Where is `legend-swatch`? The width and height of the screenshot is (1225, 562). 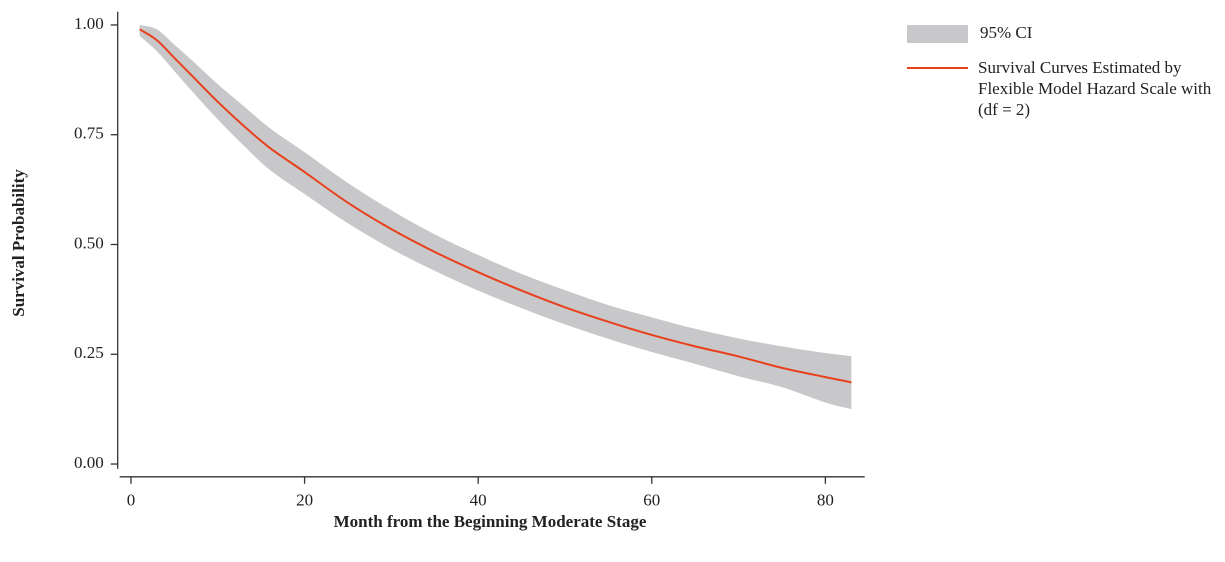 legend-swatch is located at coordinates (937, 34).